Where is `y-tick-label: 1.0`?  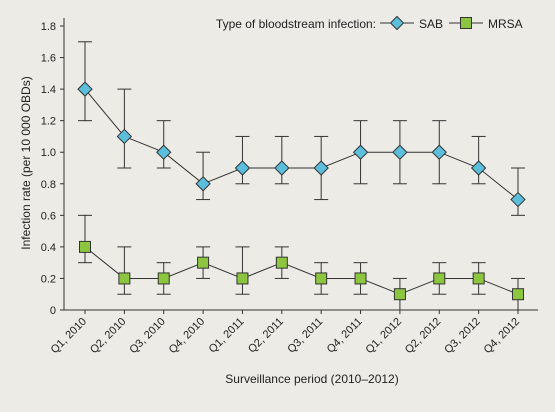
y-tick-label: 1.0 is located at coordinates (48, 153).